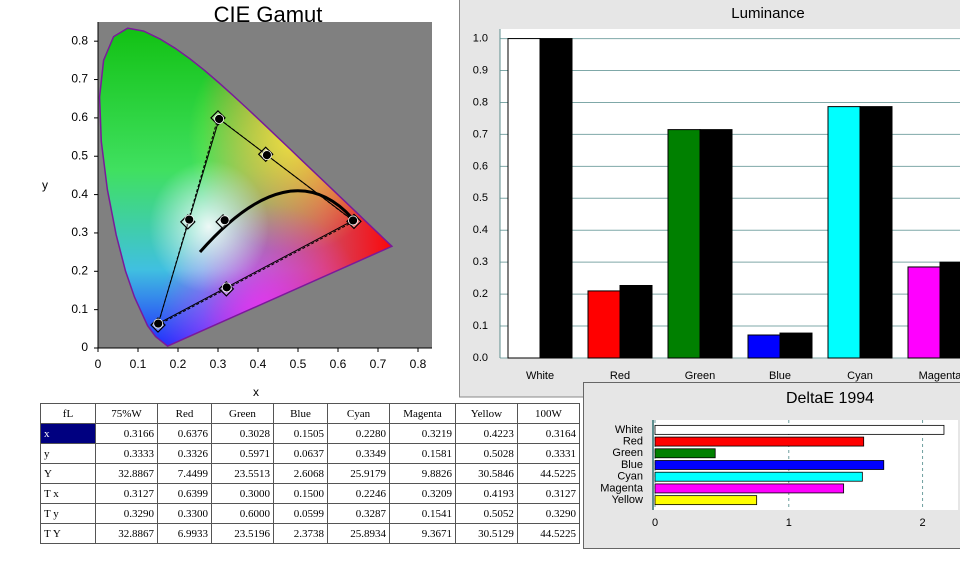 Image resolution: width=960 pixels, height=565 pixels. I want to click on deltae-title: DeltaE 1994, so click(830, 398).